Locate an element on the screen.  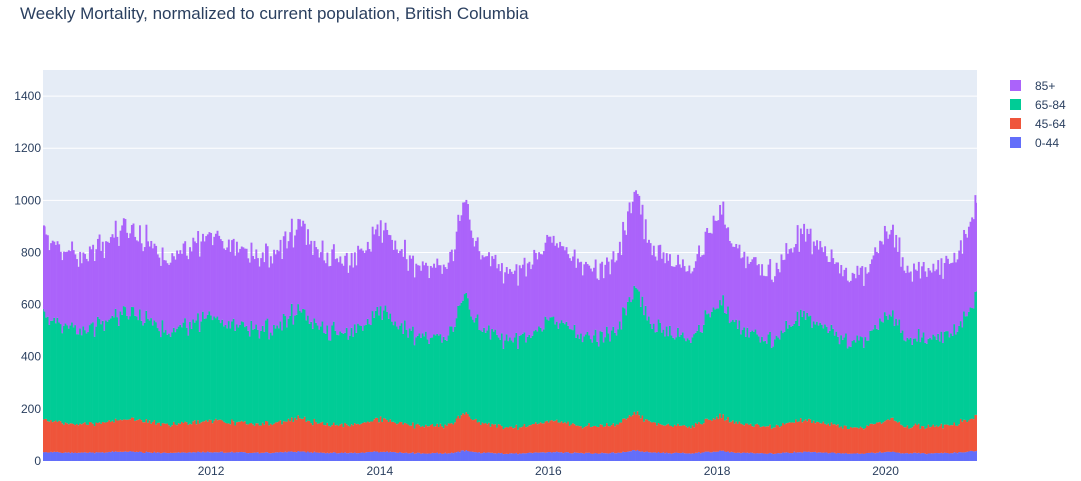
x-tick-label: 2014 is located at coordinates (379, 471).